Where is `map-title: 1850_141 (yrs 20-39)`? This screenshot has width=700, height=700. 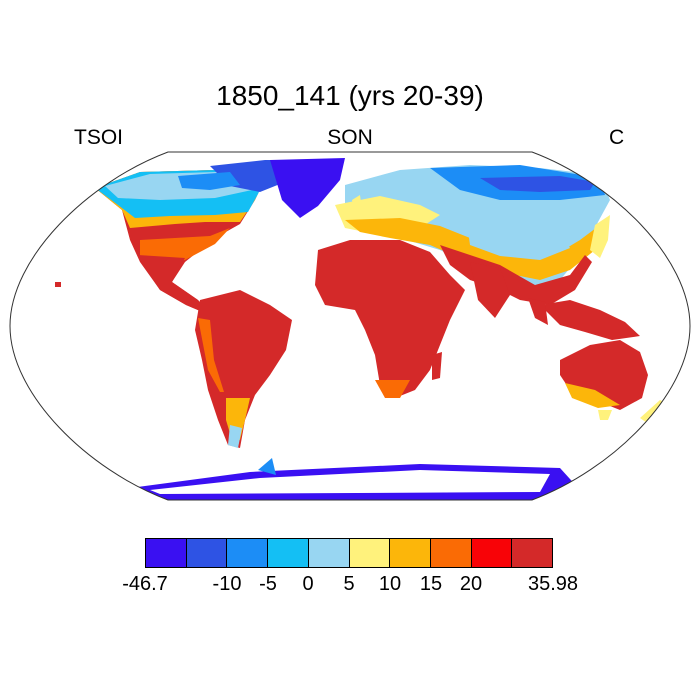
map-title: 1850_141 (yrs 20-39) is located at coordinates (350, 95).